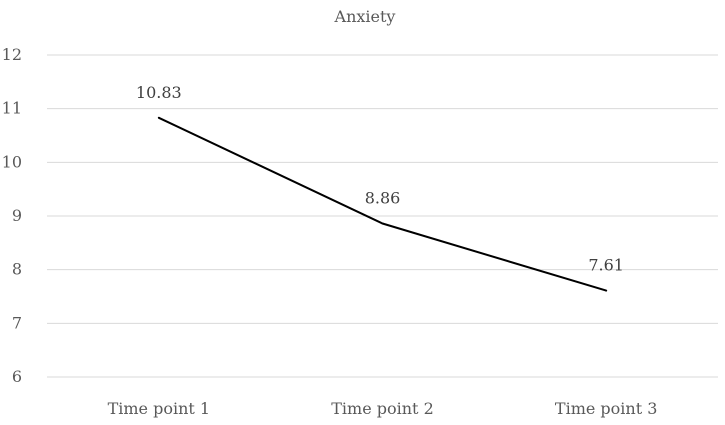  Describe the element at coordinates (12, 161) in the screenshot. I see `y-tick-label: 10` at that location.